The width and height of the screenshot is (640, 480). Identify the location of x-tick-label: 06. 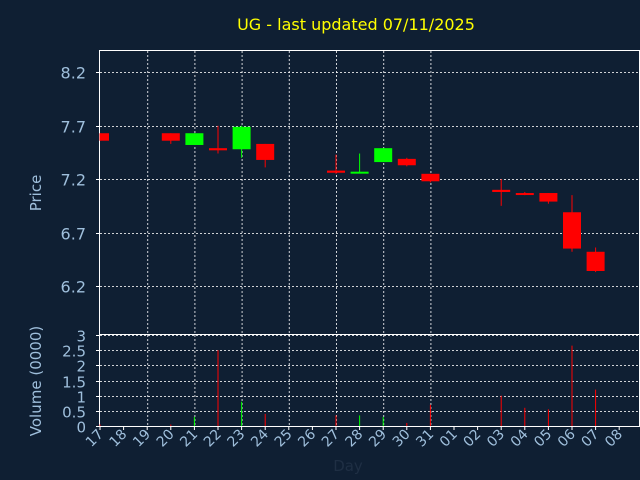
(567, 438).